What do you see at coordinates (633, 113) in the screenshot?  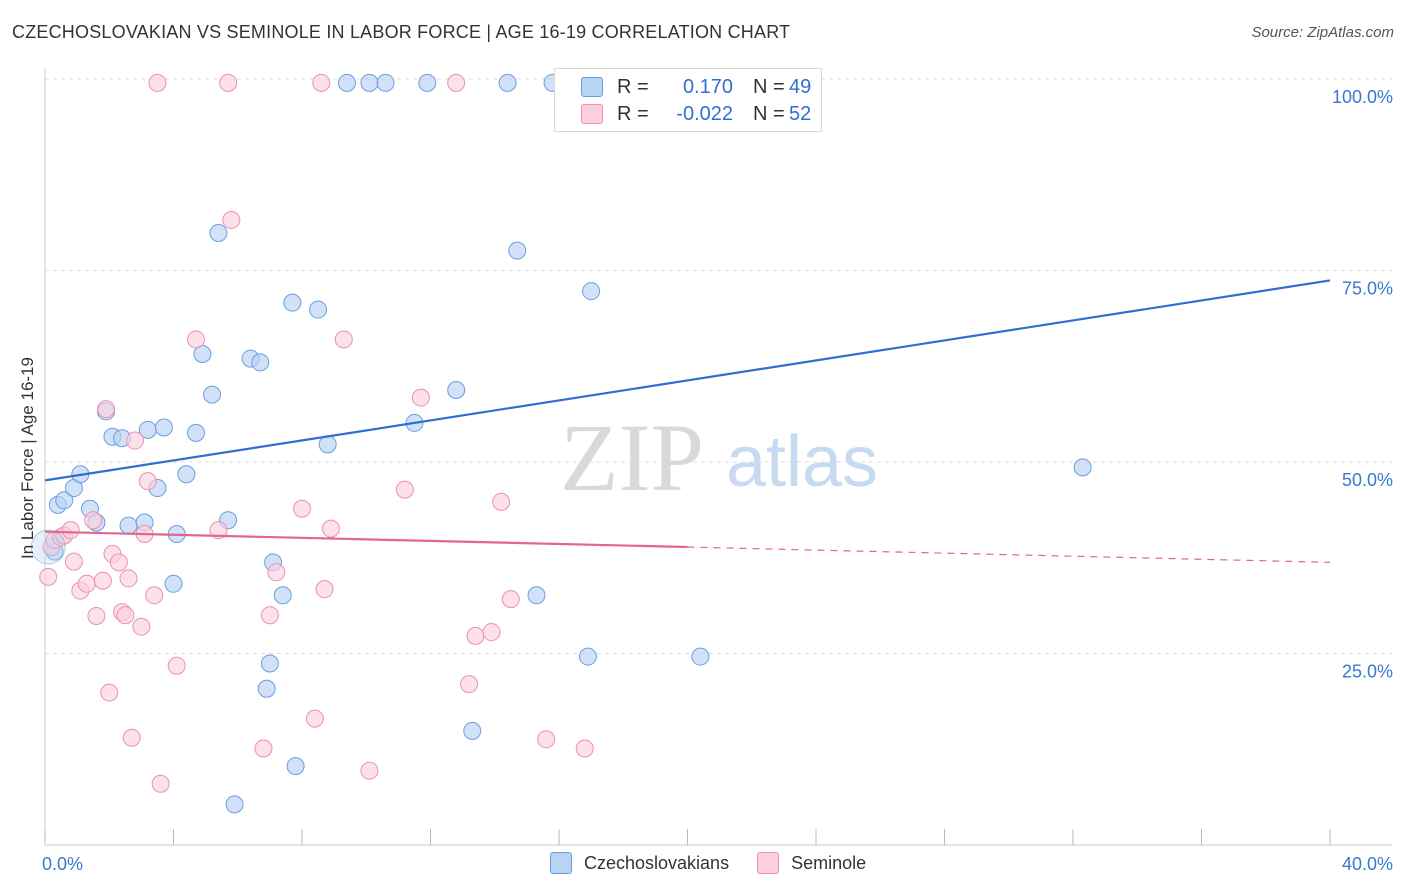 I see `r-label: R =` at bounding box center [633, 113].